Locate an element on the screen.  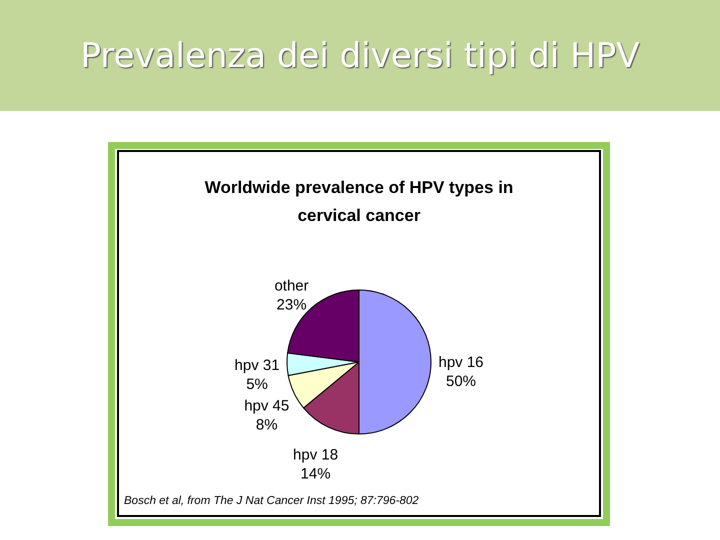
slice-label: other is located at coordinates (291, 285).